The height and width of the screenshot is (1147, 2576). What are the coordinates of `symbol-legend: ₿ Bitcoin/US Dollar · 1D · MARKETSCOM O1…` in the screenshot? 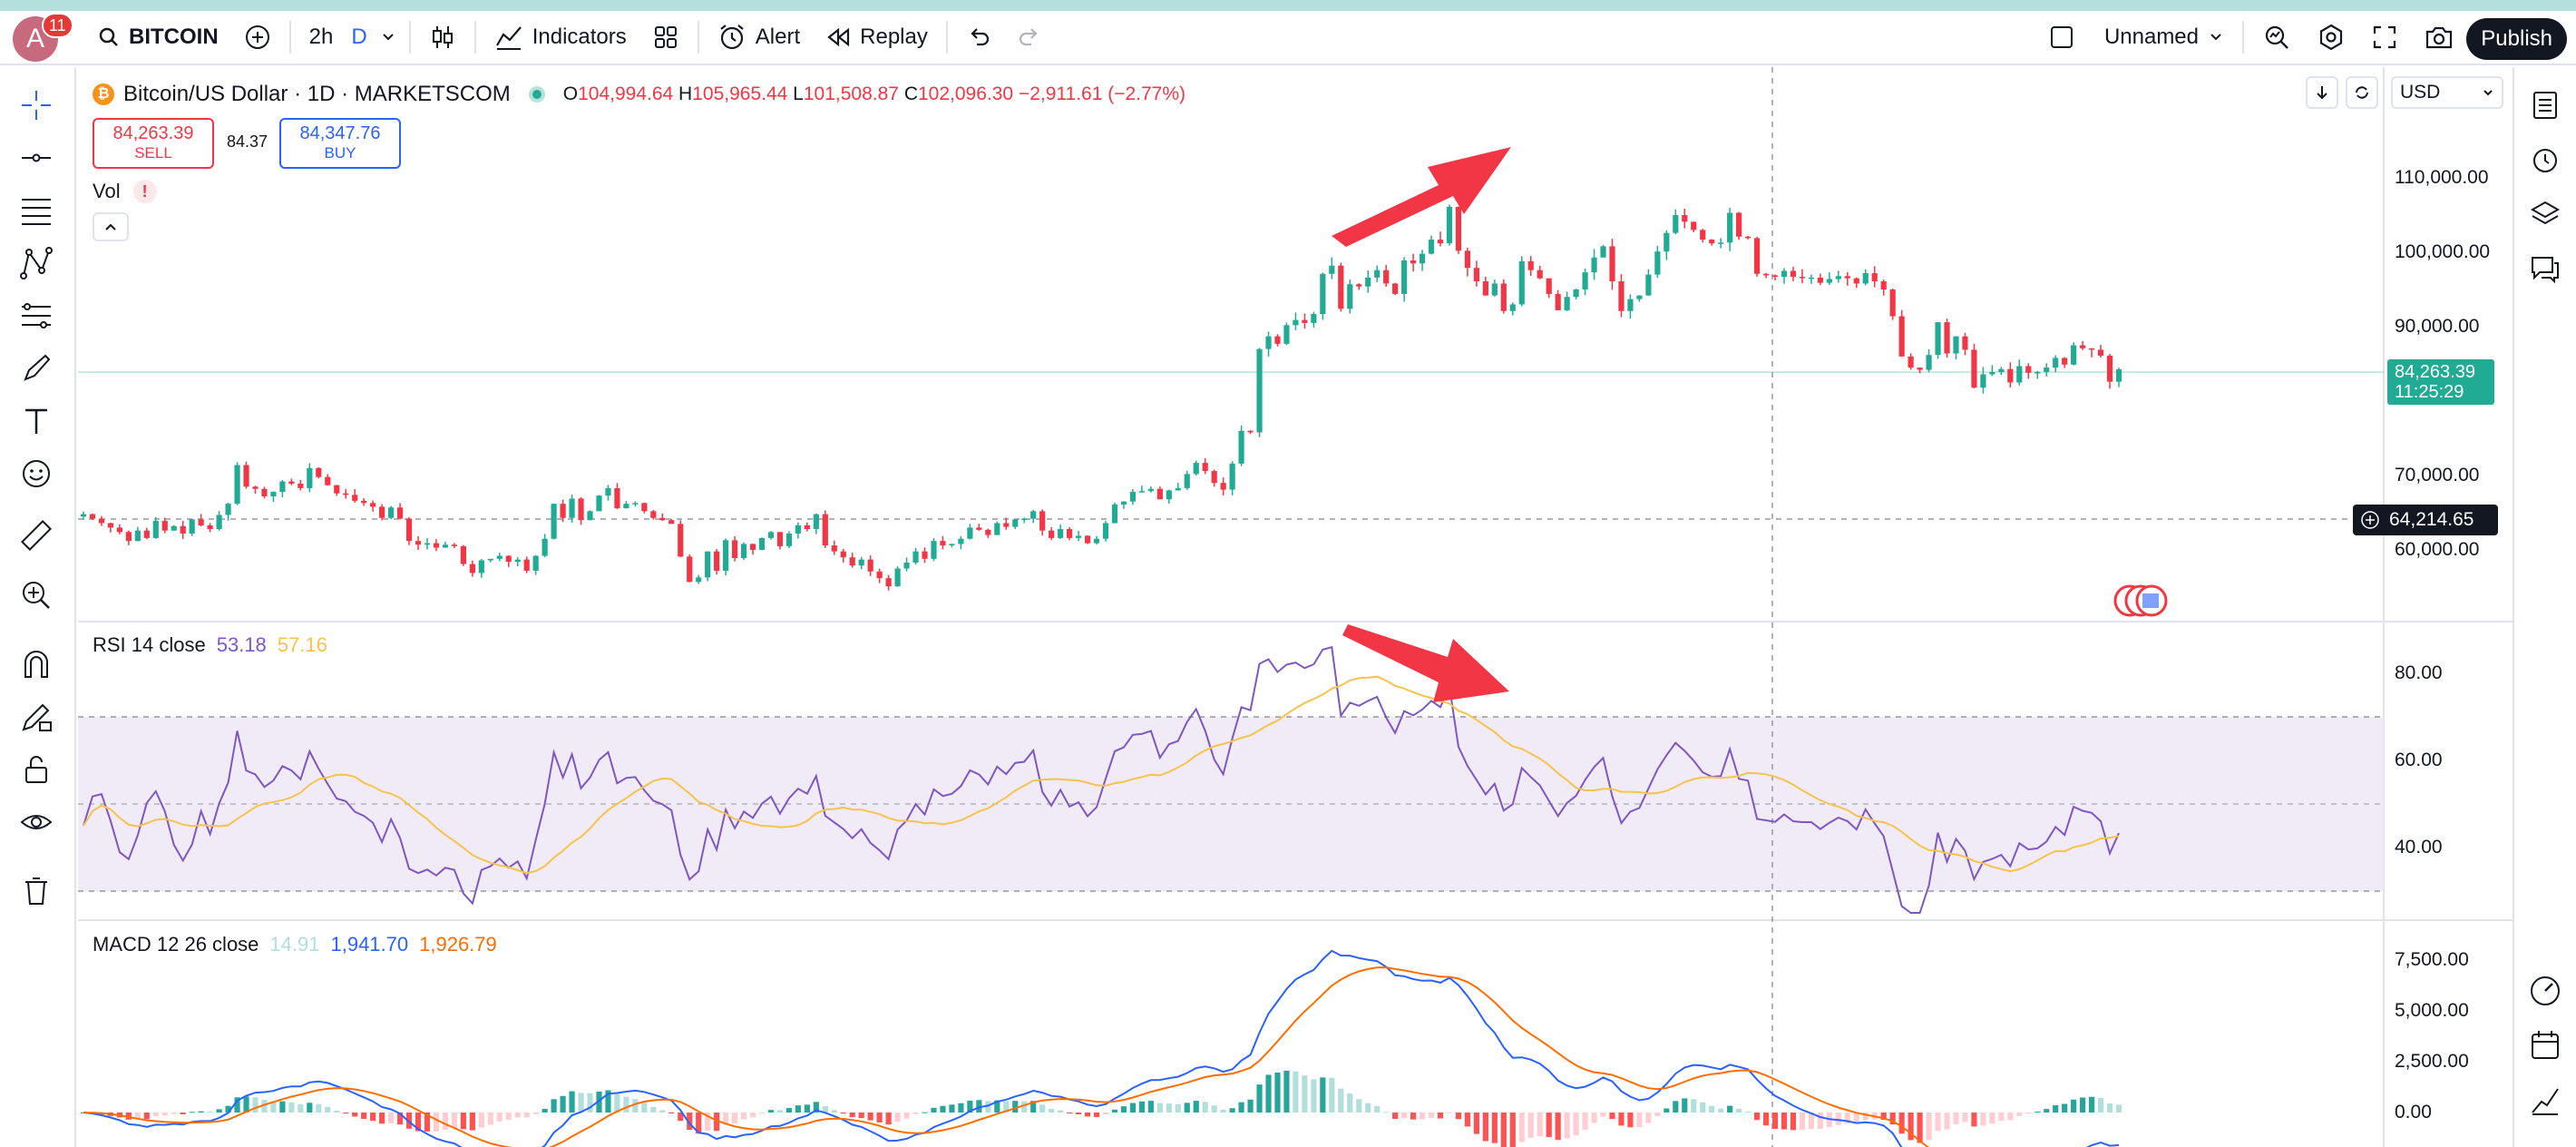 It's located at (639, 94).